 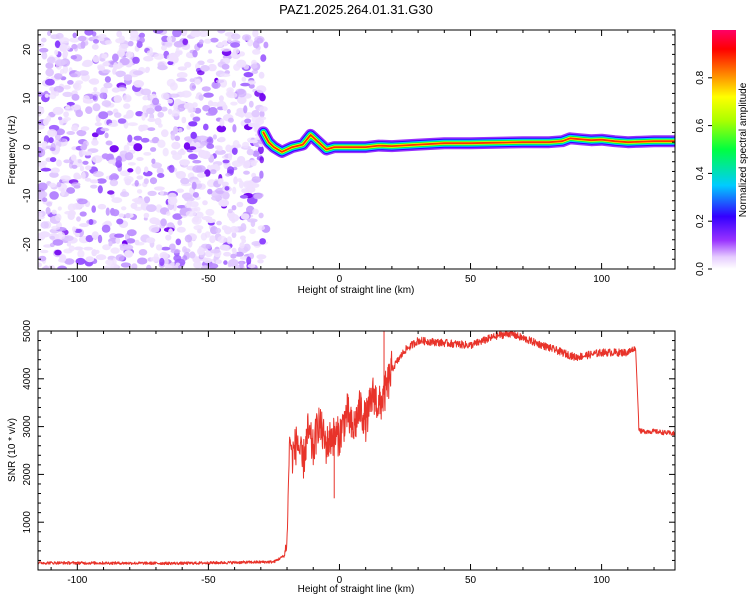 What do you see at coordinates (356, 9) in the screenshot?
I see `figure-title: PAZ1.2025.264.01.31.G30` at bounding box center [356, 9].